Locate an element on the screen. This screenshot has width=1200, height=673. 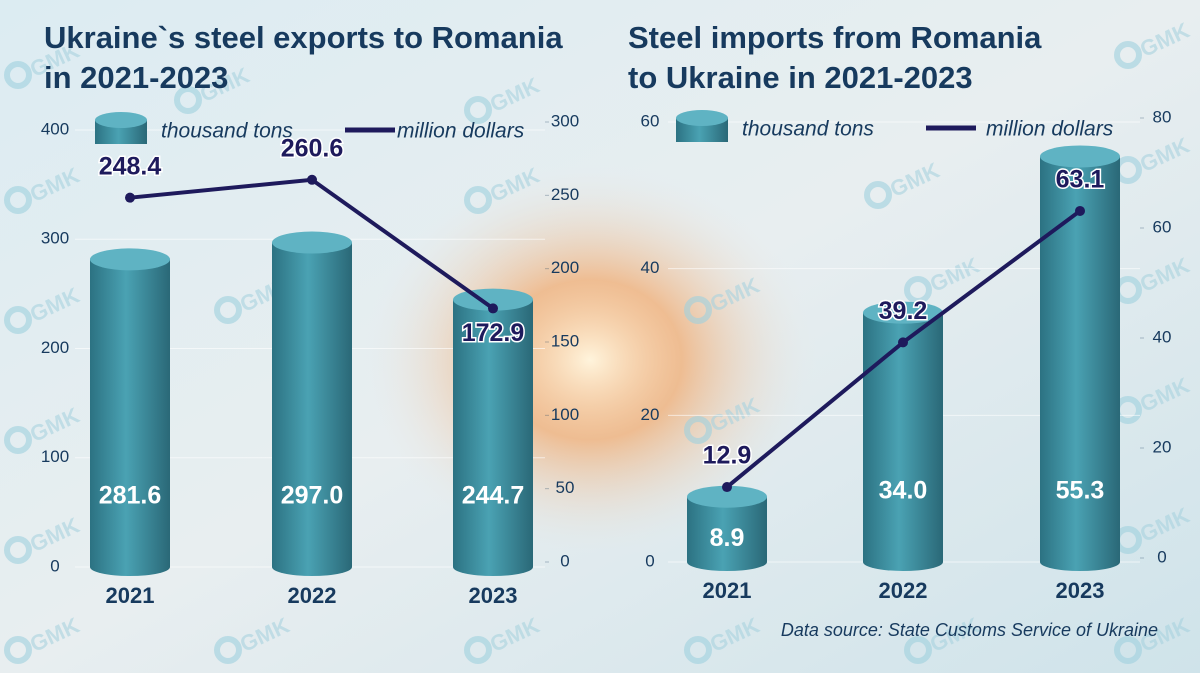
line-label: 248.4 is located at coordinates (130, 166).